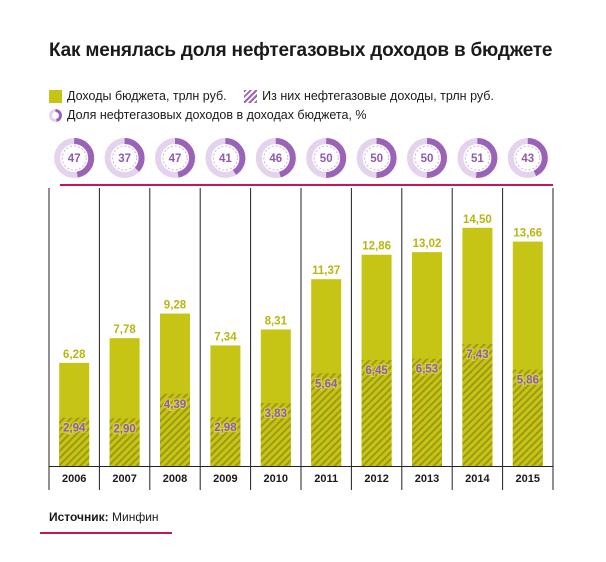 The width and height of the screenshot is (606, 562). What do you see at coordinates (251, 96) in the screenshot?
I see `legend-swatch-oil` at bounding box center [251, 96].